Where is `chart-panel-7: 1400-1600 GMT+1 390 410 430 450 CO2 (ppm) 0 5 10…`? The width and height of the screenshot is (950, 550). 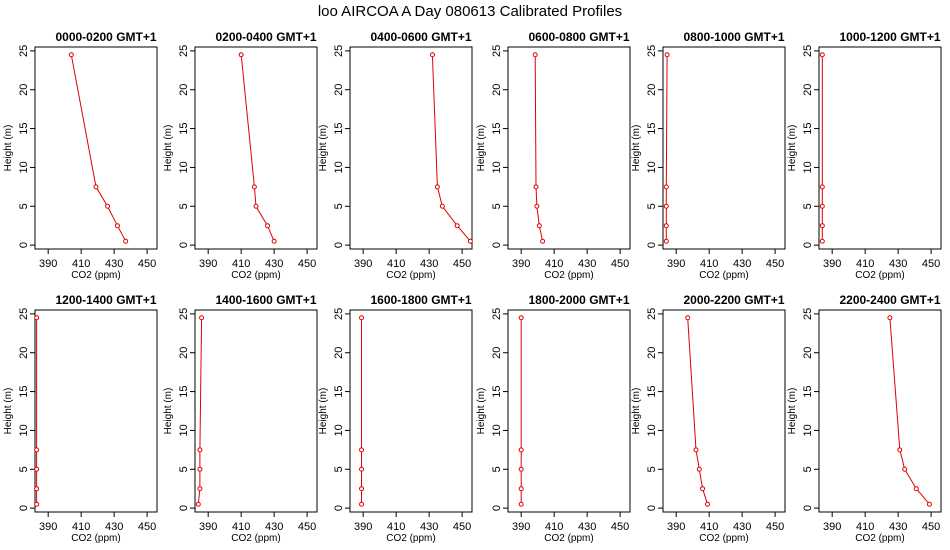
chart-panel-7: 1400-1600 GMT+1 390 410 430 450 CO2 (ppm) 0 5 10… is located at coordinates (240, 418).